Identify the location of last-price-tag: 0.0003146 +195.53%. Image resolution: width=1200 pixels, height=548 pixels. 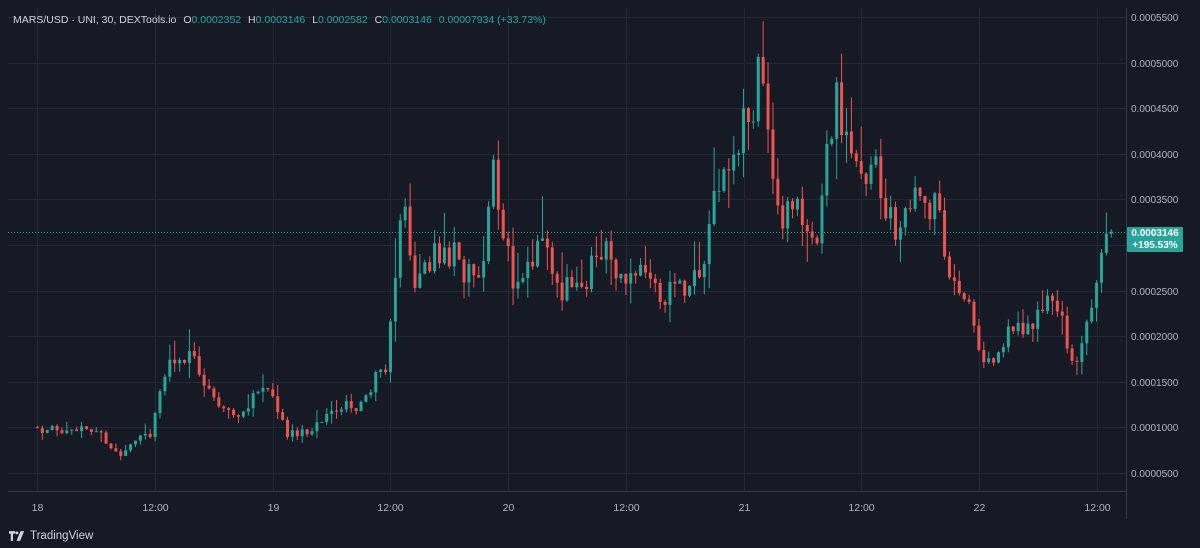
(1155, 239).